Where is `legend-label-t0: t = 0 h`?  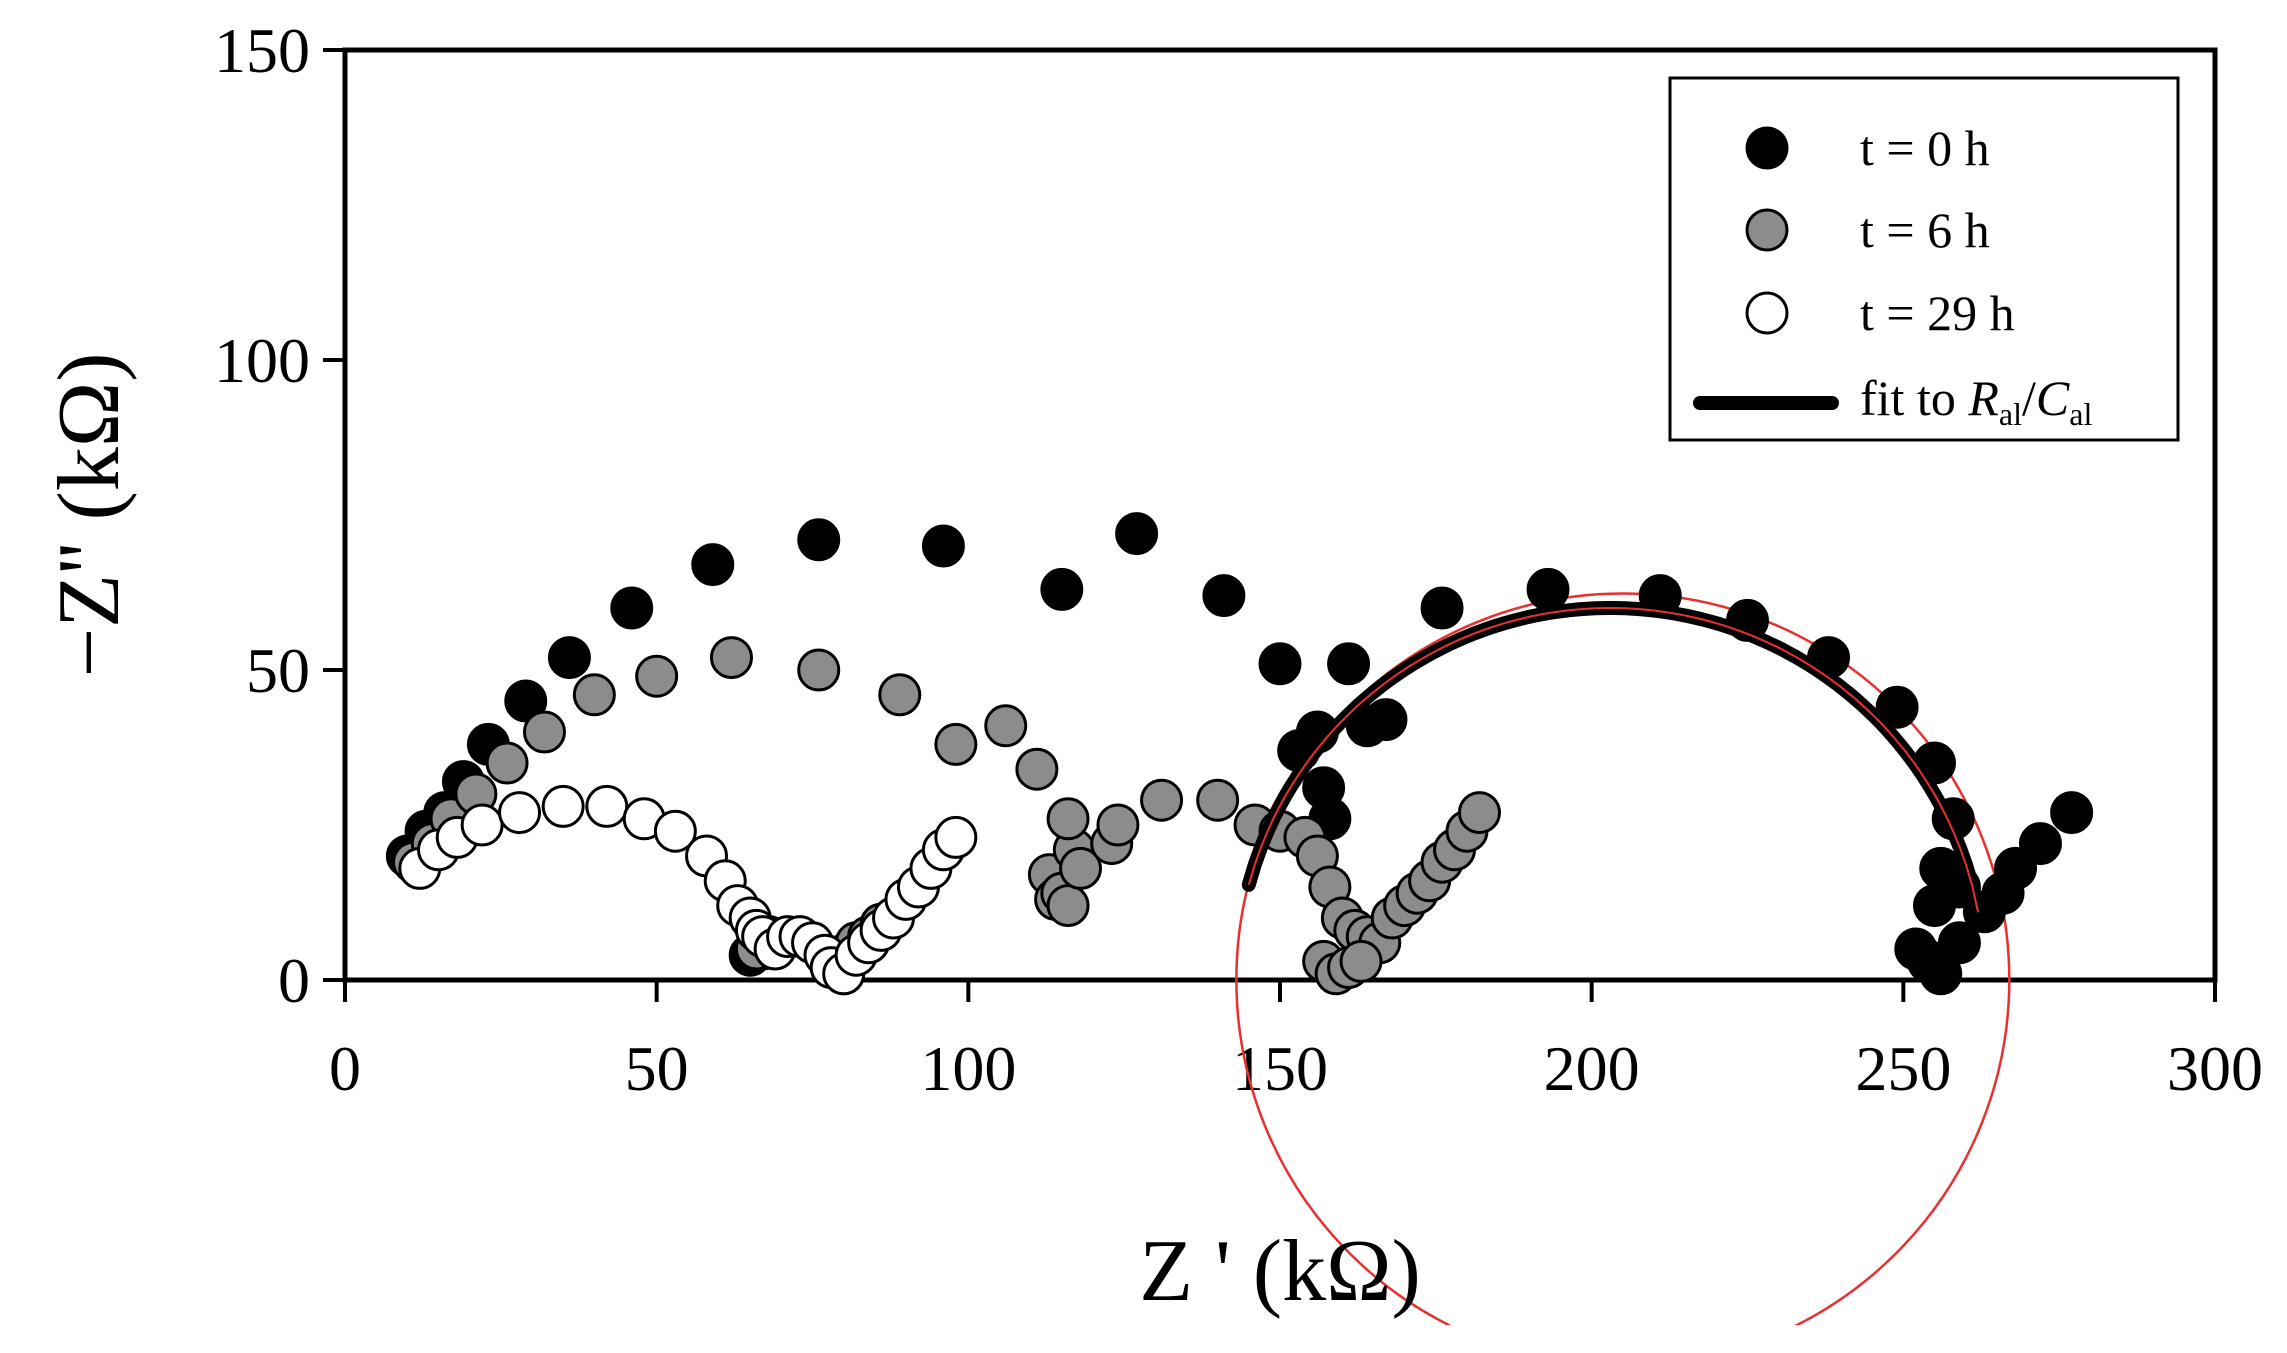
legend-label-t0: t = 0 h is located at coordinates (1925, 148).